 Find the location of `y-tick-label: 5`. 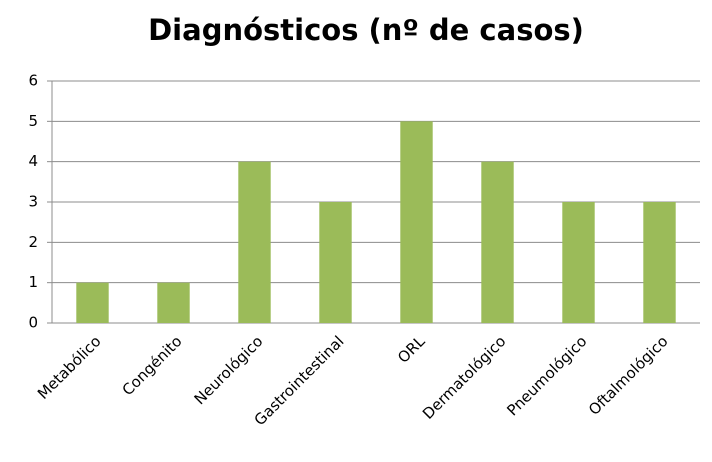

y-tick-label: 5 is located at coordinates (33, 121).